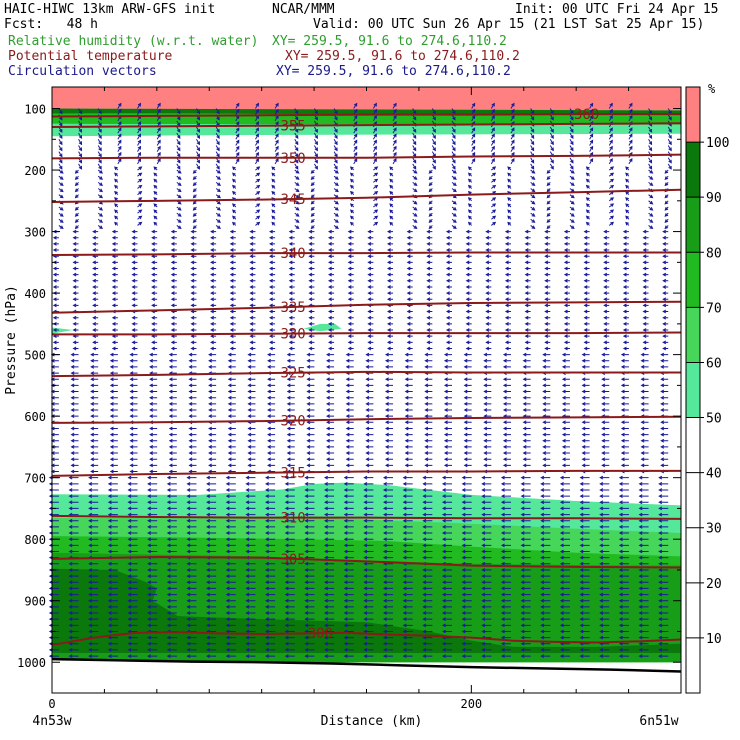 The image size is (740, 740). I want to click on y-tick-label: 300, so click(35, 233).